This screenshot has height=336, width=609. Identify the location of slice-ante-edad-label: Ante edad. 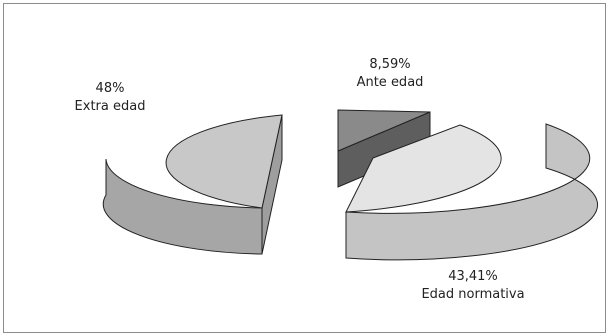
(390, 82).